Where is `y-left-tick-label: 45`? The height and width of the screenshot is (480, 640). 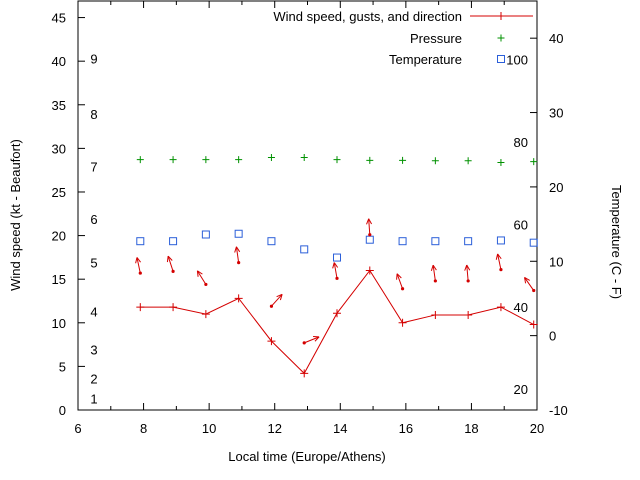 y-left-tick-label: 45 is located at coordinates (59, 18).